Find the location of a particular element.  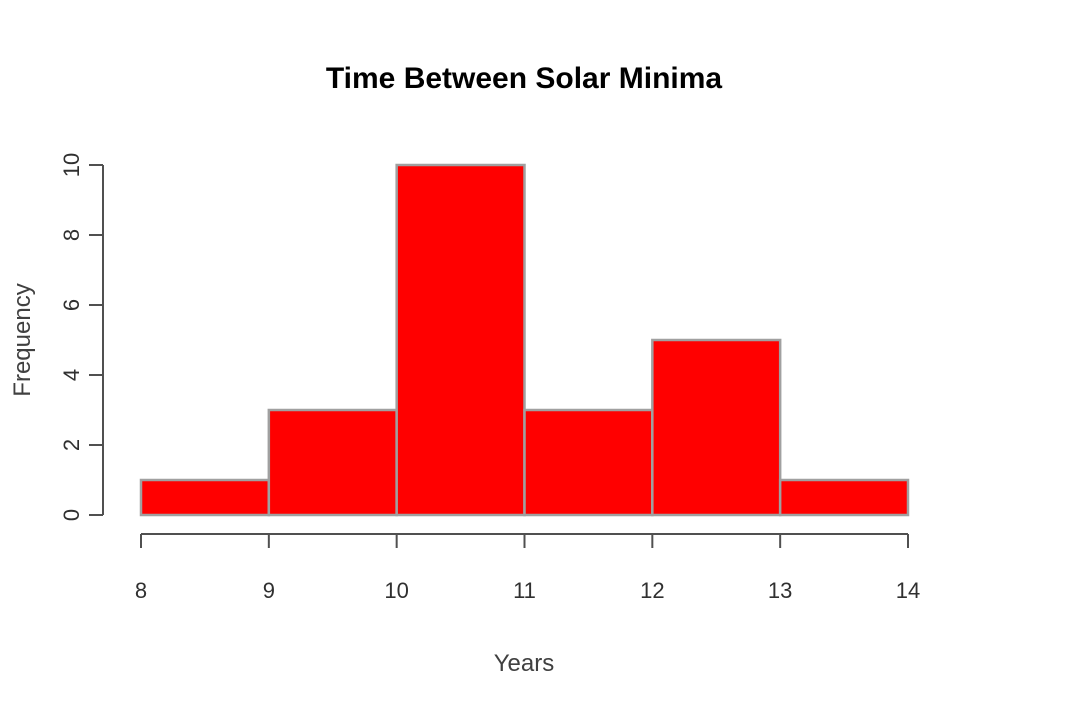

y-tick-label: 8 is located at coordinates (71, 235).